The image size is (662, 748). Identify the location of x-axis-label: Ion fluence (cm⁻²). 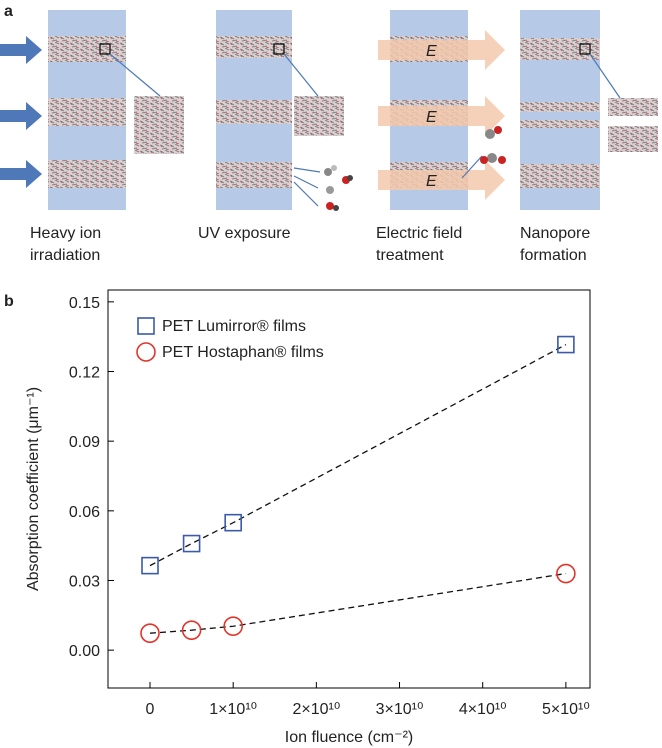
(349, 737).